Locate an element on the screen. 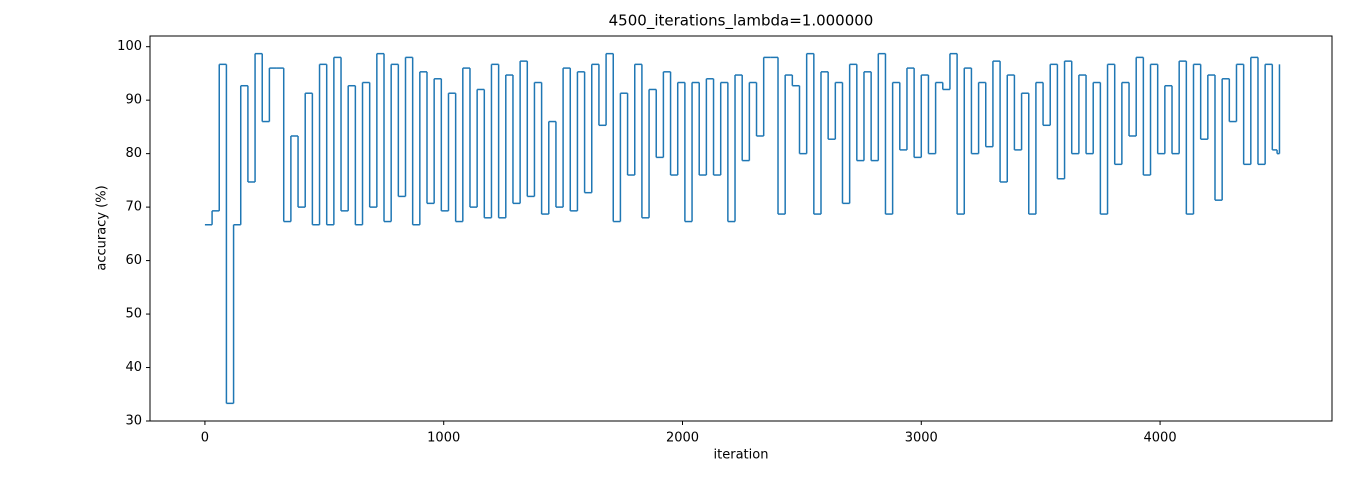 The width and height of the screenshot is (1372, 478). x-tick-label: 0 is located at coordinates (205, 438).